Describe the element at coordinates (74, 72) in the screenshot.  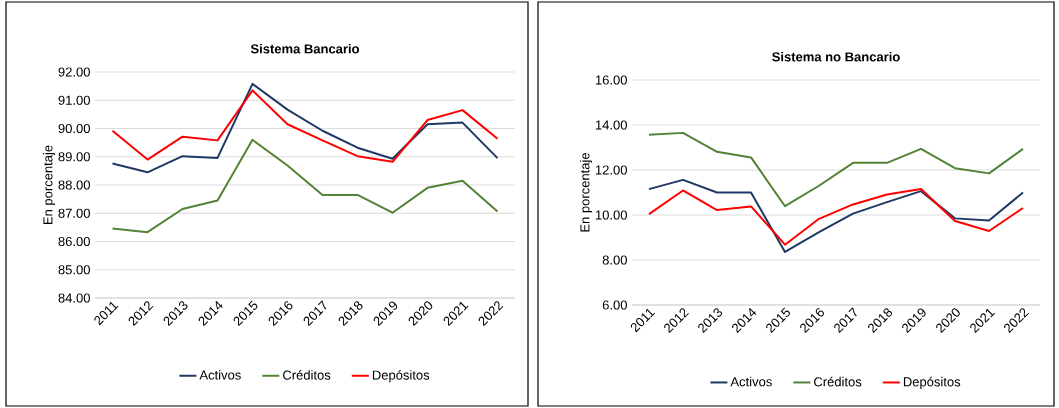
I see `y-tick-label: 92.00` at that location.